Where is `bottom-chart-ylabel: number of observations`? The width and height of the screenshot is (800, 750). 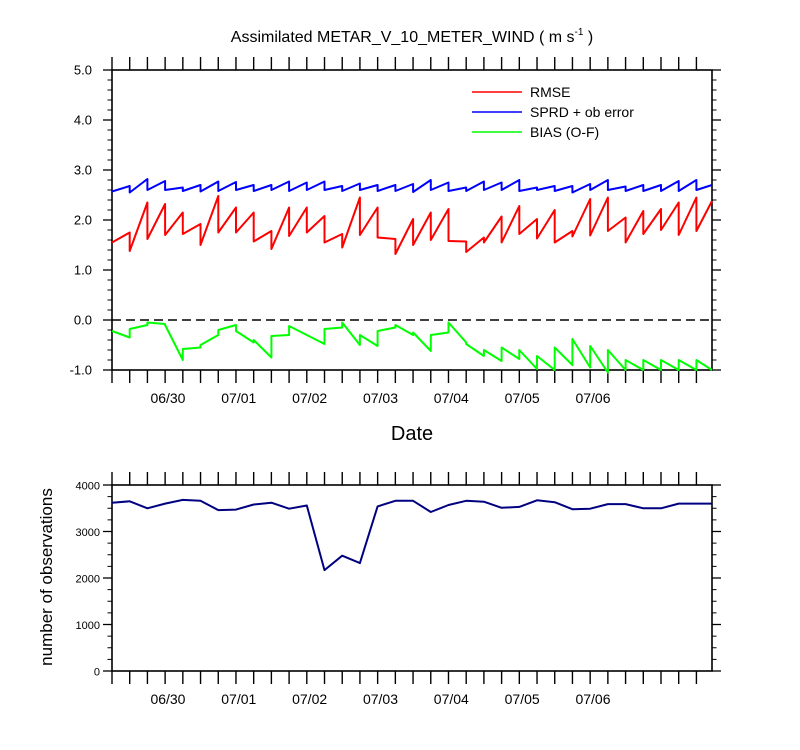
bottom-chart-ylabel: number of observations is located at coordinates (46, 577).